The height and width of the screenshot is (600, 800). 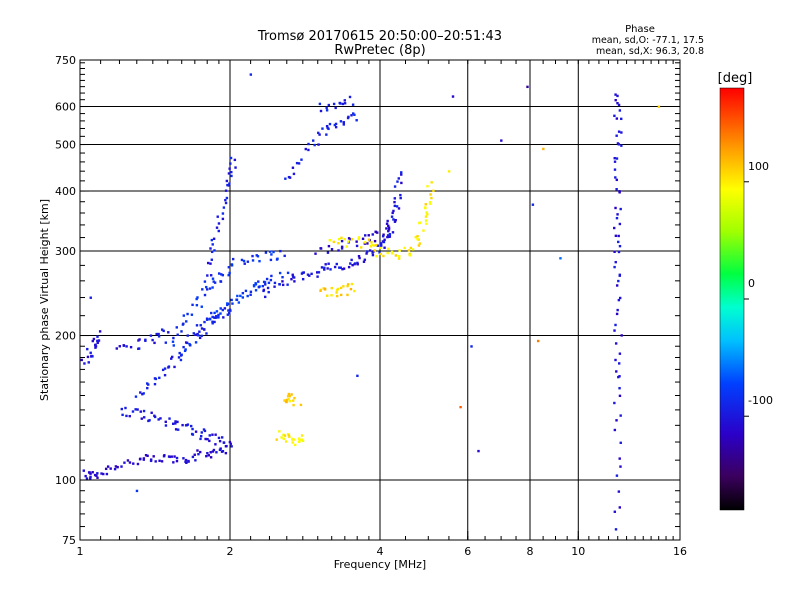 I want to click on y-axis-label: Stationary phase Virtual Height [km], so click(x=44, y=300).